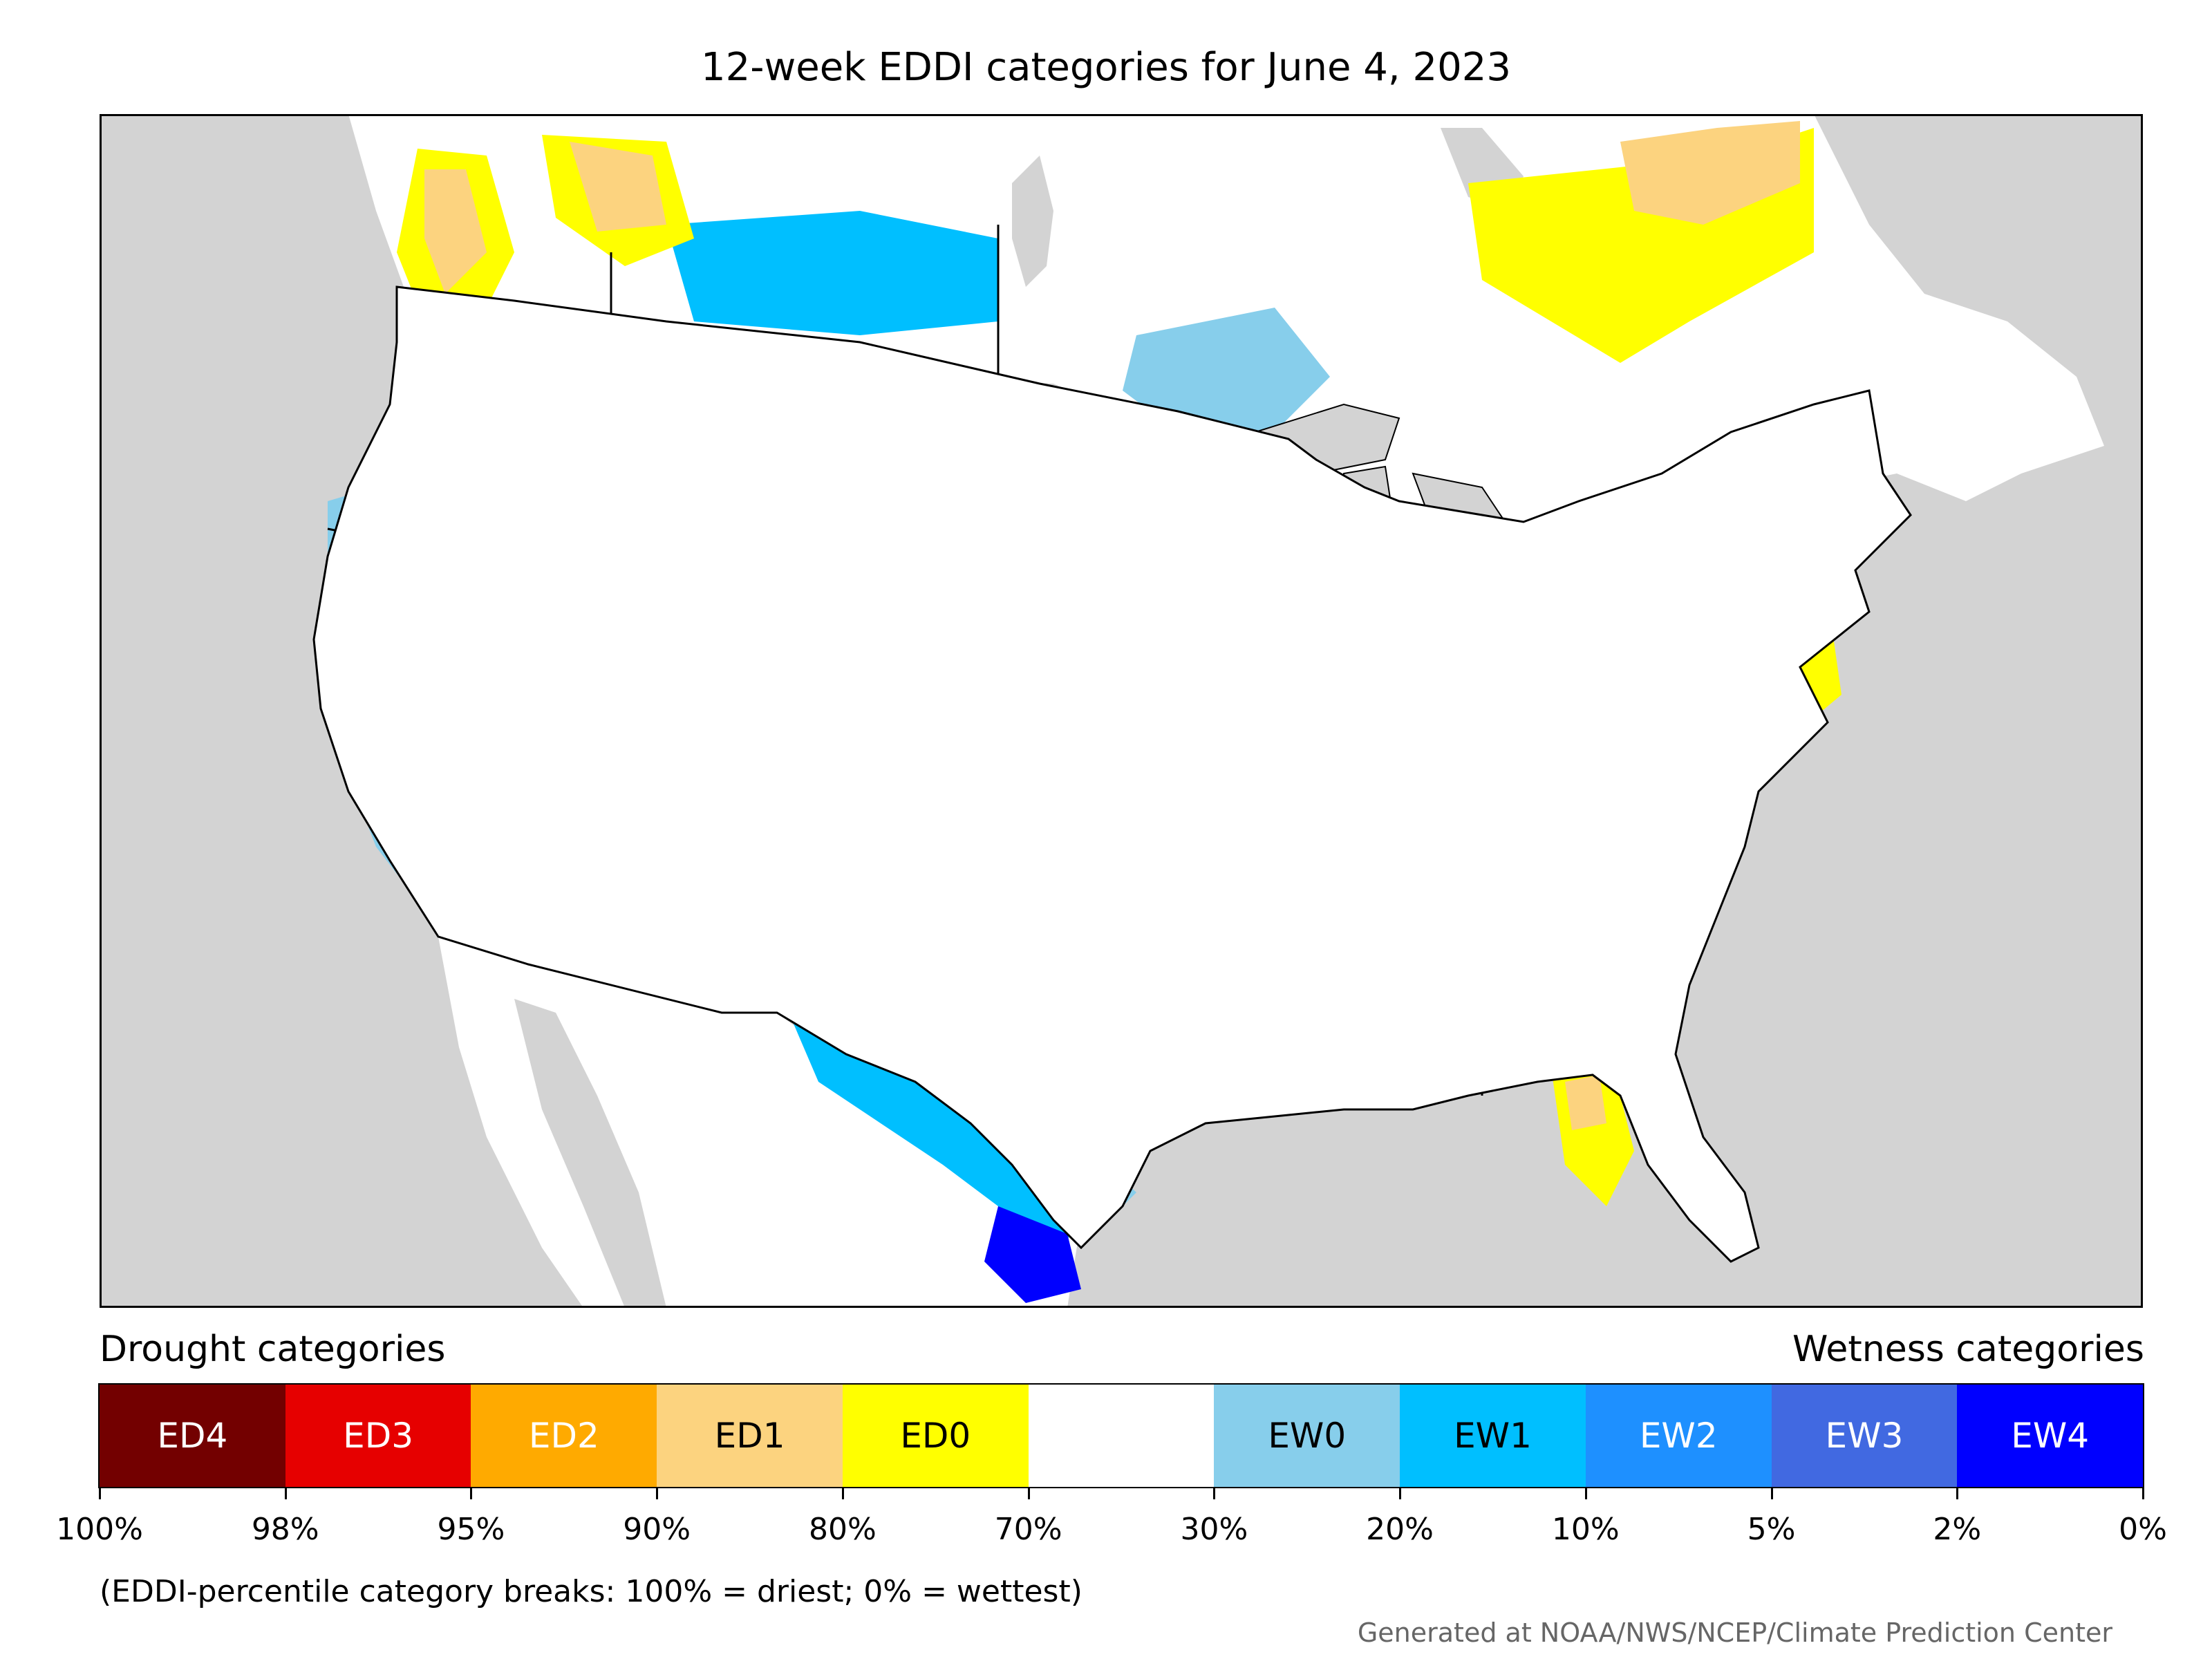 This screenshot has height=1659, width=2212. What do you see at coordinates (285, 1530) in the screenshot?
I see `colorbar-tick-label: 98%` at bounding box center [285, 1530].